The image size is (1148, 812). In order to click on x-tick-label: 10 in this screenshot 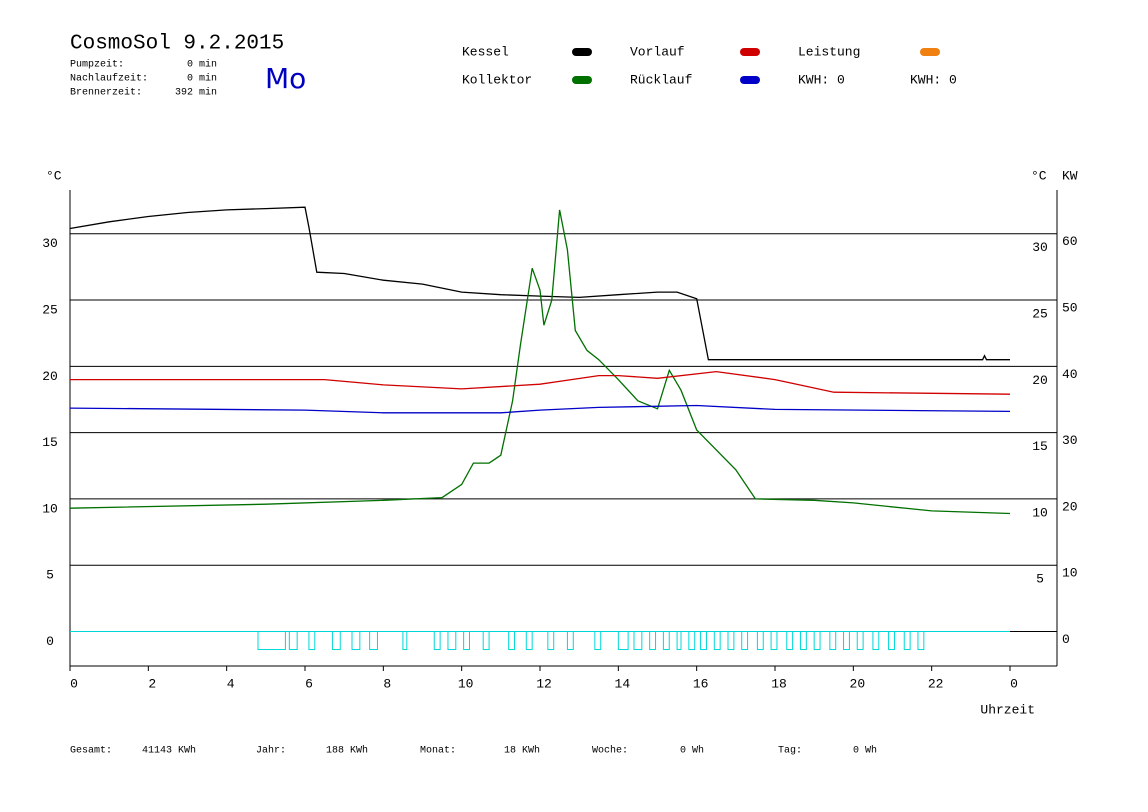, I will do `click(466, 683)`.